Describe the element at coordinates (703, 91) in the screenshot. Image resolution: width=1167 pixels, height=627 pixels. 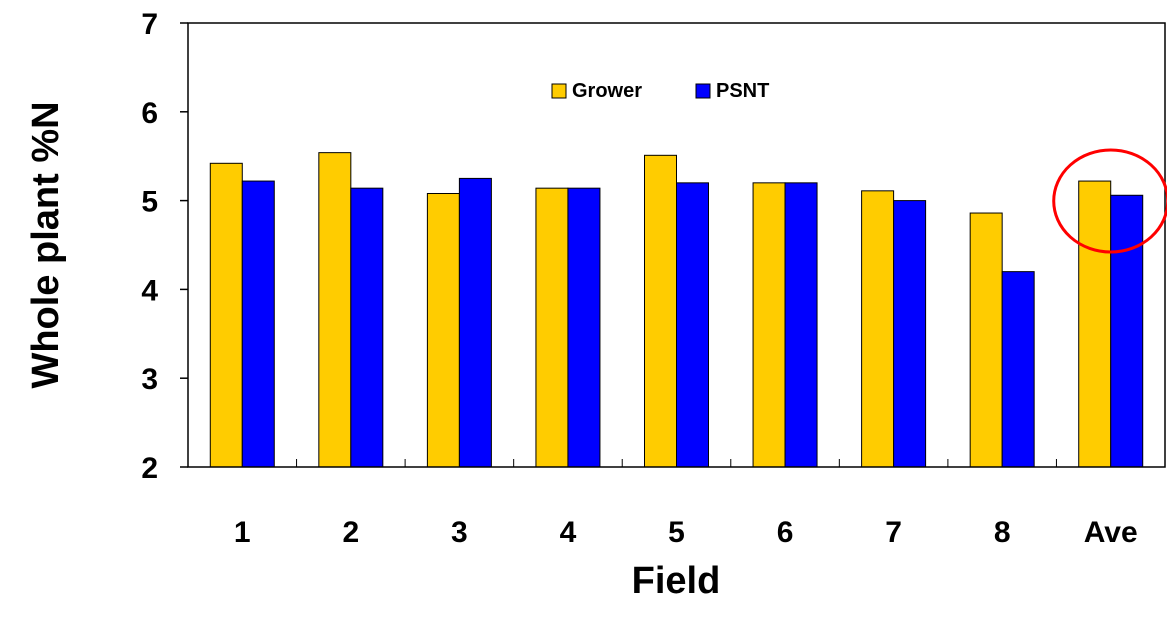
I see `legend-swatch-psnt` at that location.